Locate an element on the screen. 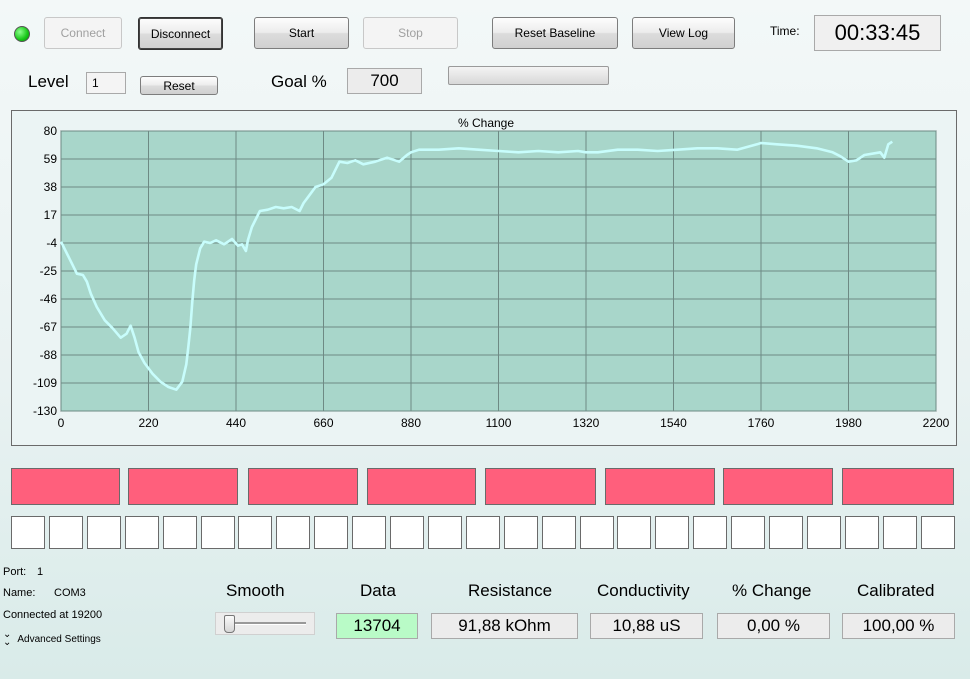 This screenshot has width=970, height=679. y-tick-label: -130 is located at coordinates (45, 411).